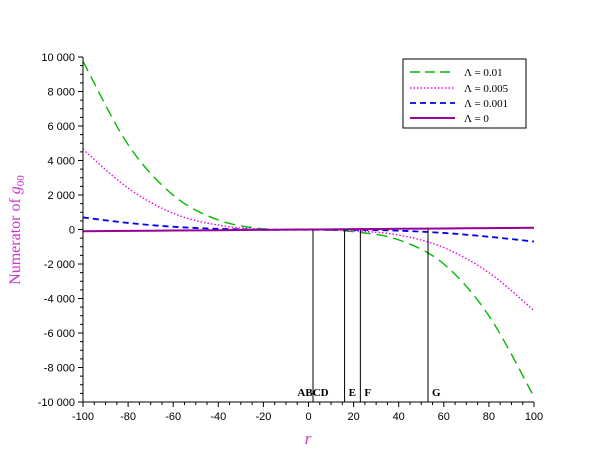 This screenshot has height=460, width=610. Describe the element at coordinates (59, 265) in the screenshot. I see `y-tick-label: -2 000` at that location.